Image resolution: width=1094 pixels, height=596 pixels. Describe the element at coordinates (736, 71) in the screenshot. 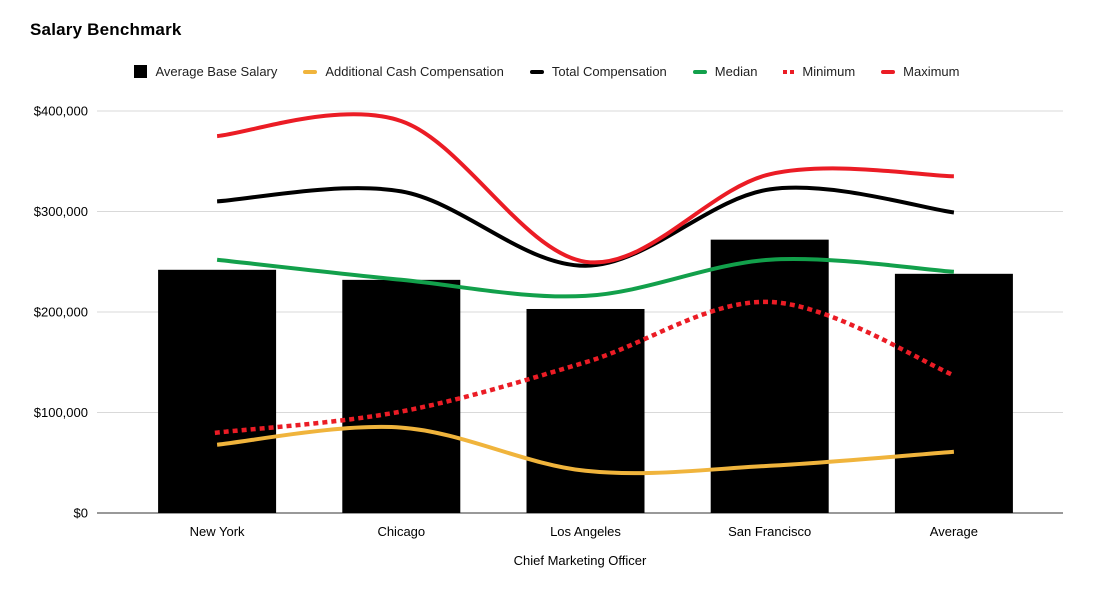

I see `legend-label: Median` at that location.